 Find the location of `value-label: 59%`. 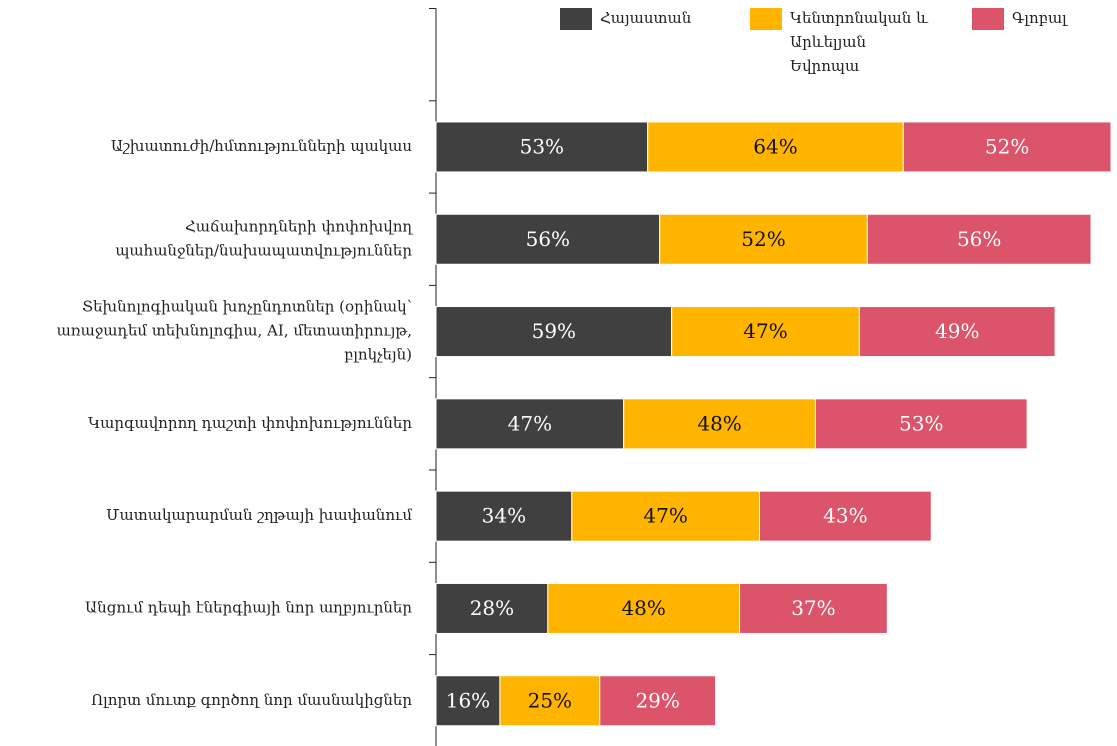

value-label: 59% is located at coordinates (554, 331).